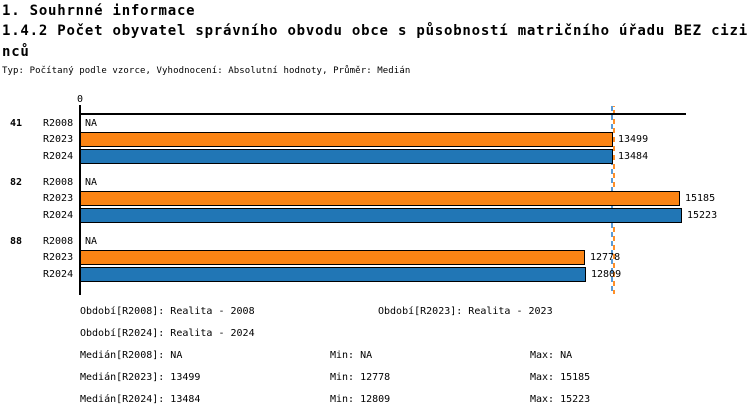 The image size is (750, 414). I want to click on footer-stat: Medián[R2023]: 13499, so click(140, 377).